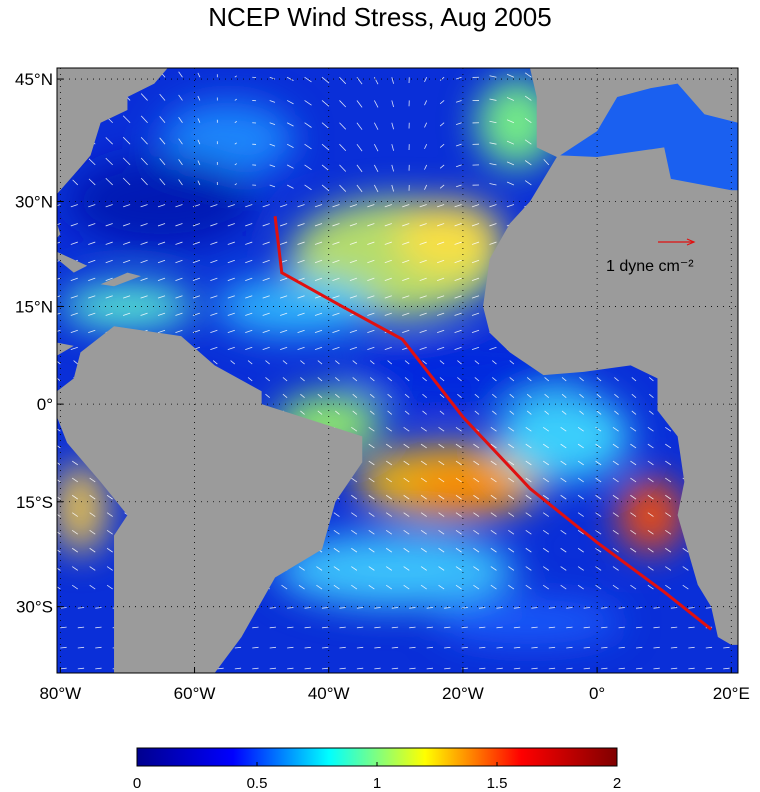  What do you see at coordinates (120, 279) in the screenshot?
I see `hispaniola` at bounding box center [120, 279].